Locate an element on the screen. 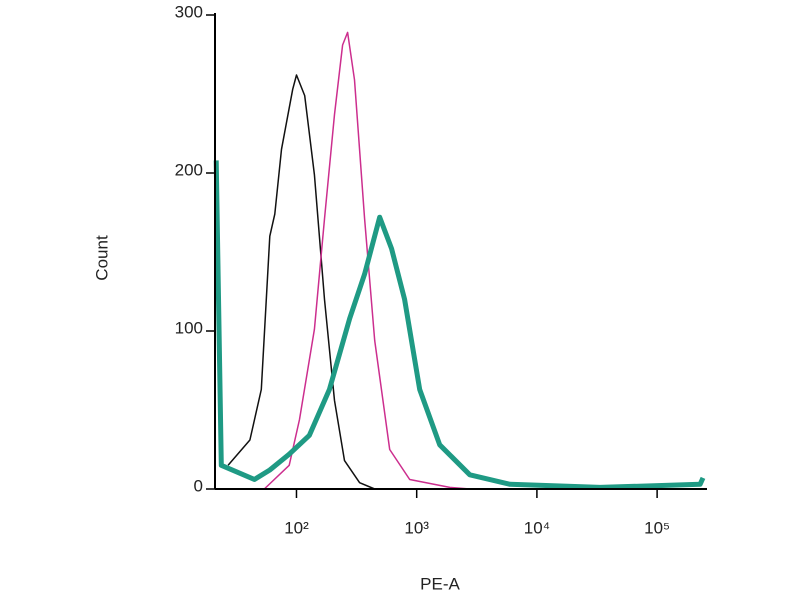 This screenshot has width=800, height=600. y-tick-label: 100 is located at coordinates (189, 327).